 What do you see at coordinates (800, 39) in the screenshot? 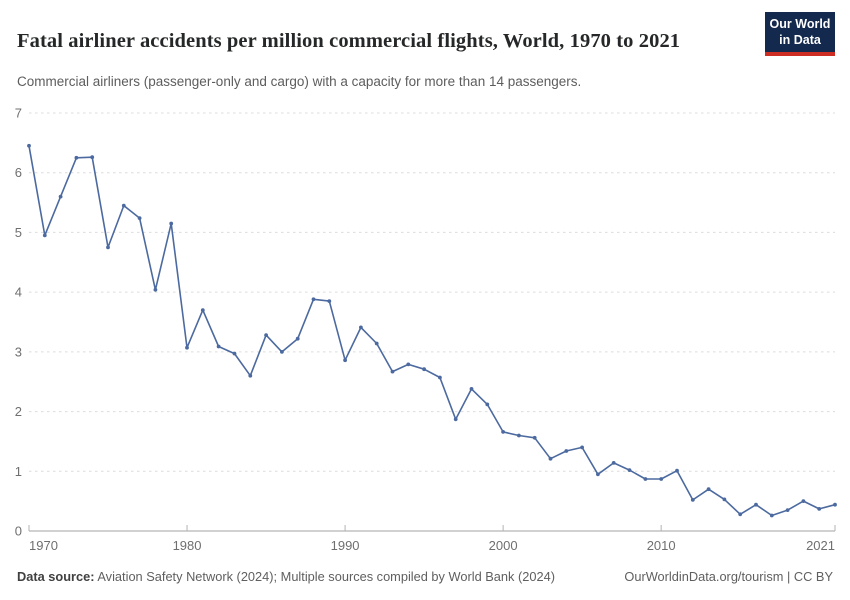
I see `owid-logo-line2: in Data` at bounding box center [800, 39].